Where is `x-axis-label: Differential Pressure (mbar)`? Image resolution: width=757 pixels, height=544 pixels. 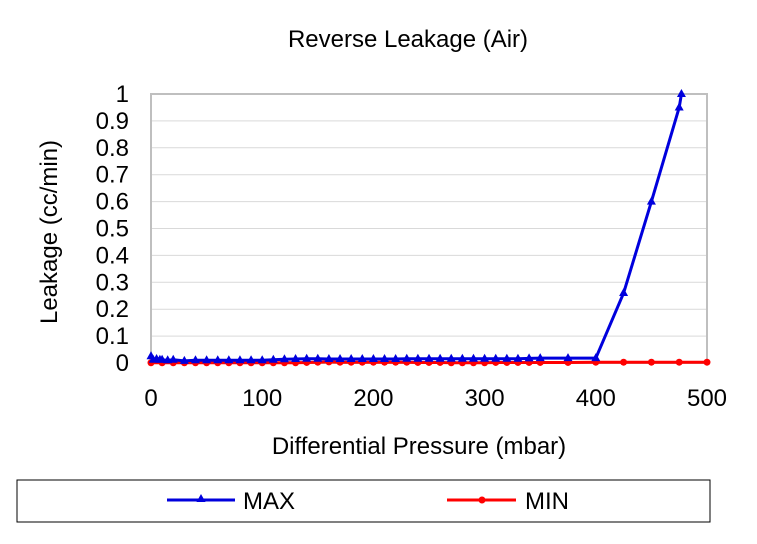
x-axis-label: Differential Pressure (mbar) is located at coordinates (419, 446).